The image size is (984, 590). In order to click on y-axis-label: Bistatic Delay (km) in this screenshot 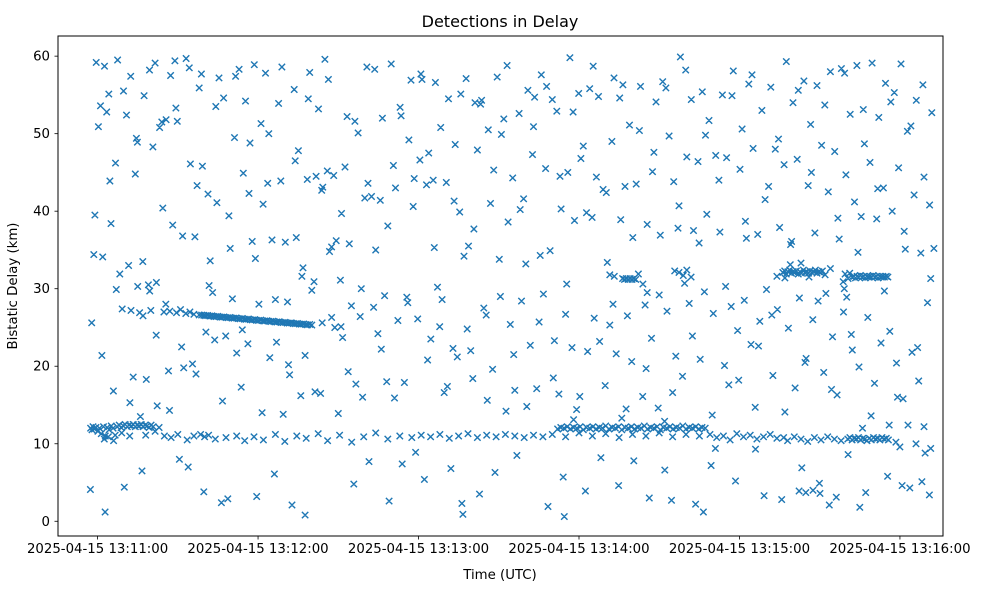, I will do `click(13, 286)`.